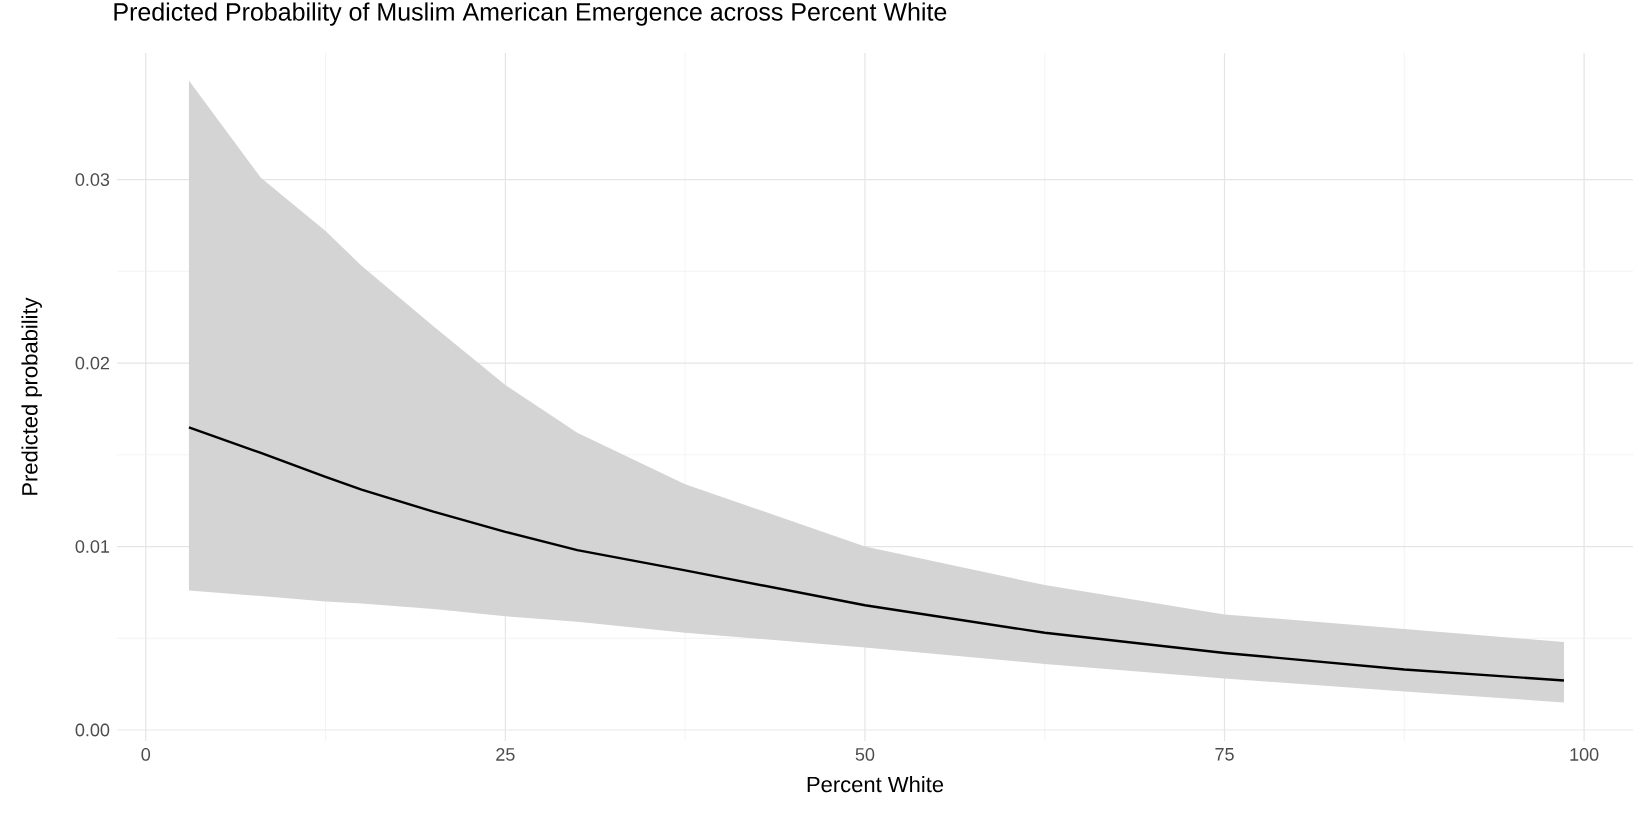 This screenshot has width=1633, height=821. What do you see at coordinates (530, 14) in the screenshot?
I see `chart-title: Predicted Probability of Muslim American Emergence across Percent White` at bounding box center [530, 14].